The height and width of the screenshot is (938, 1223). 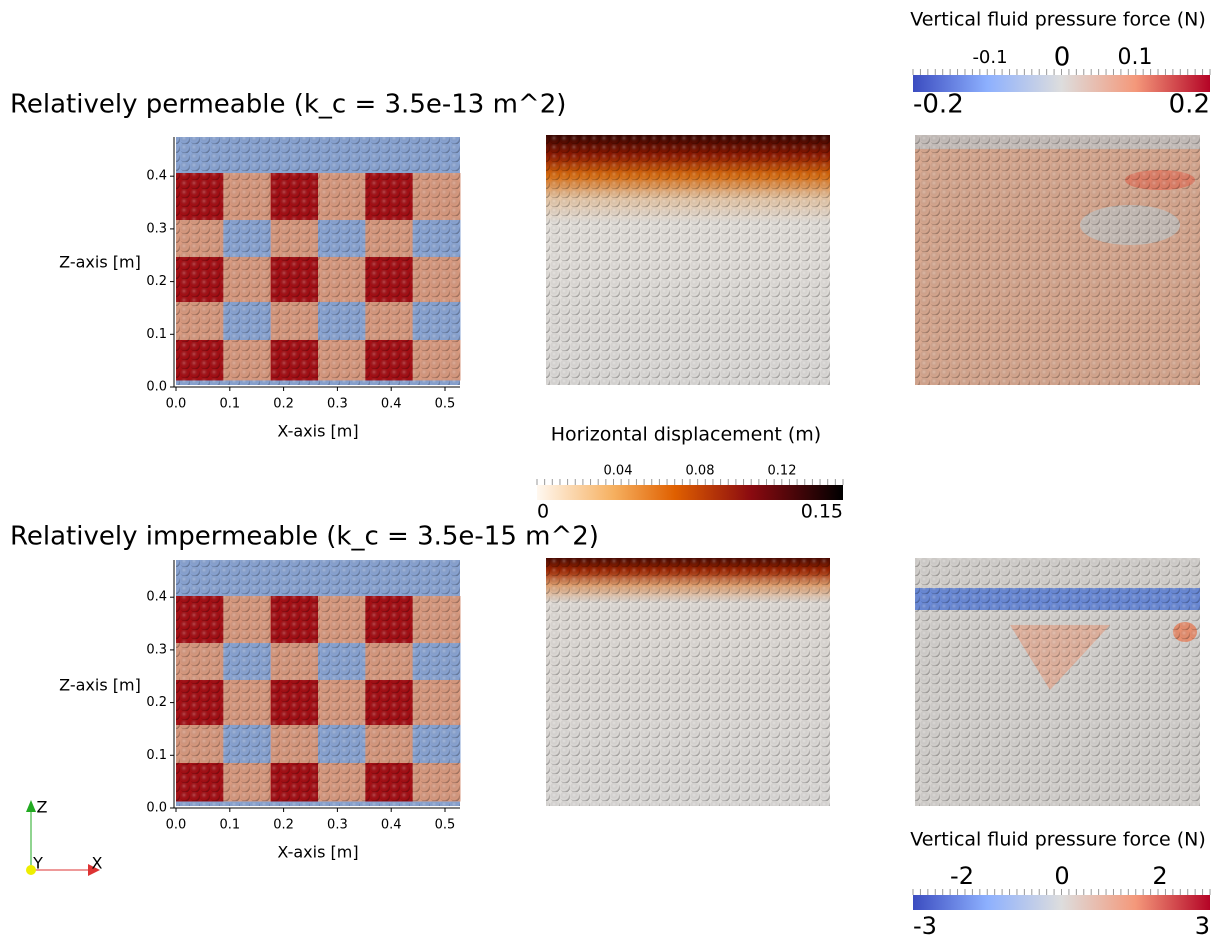 What do you see at coordinates (1159, 876) in the screenshot?
I see `colorbar-label: 2` at bounding box center [1159, 876].